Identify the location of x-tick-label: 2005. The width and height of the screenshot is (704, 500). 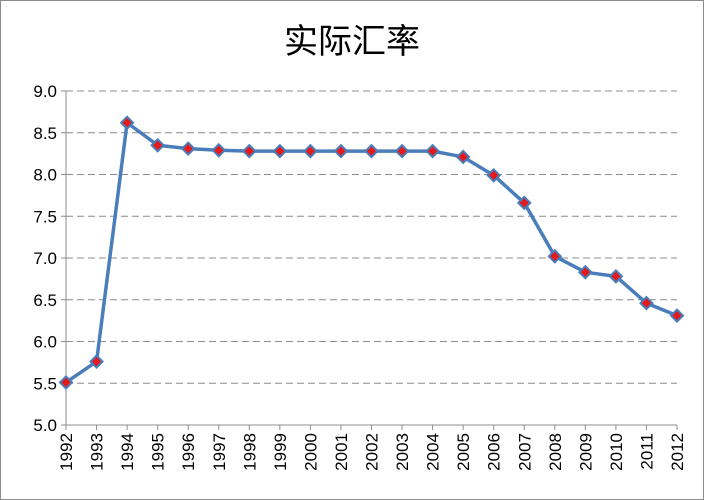
(463, 452).